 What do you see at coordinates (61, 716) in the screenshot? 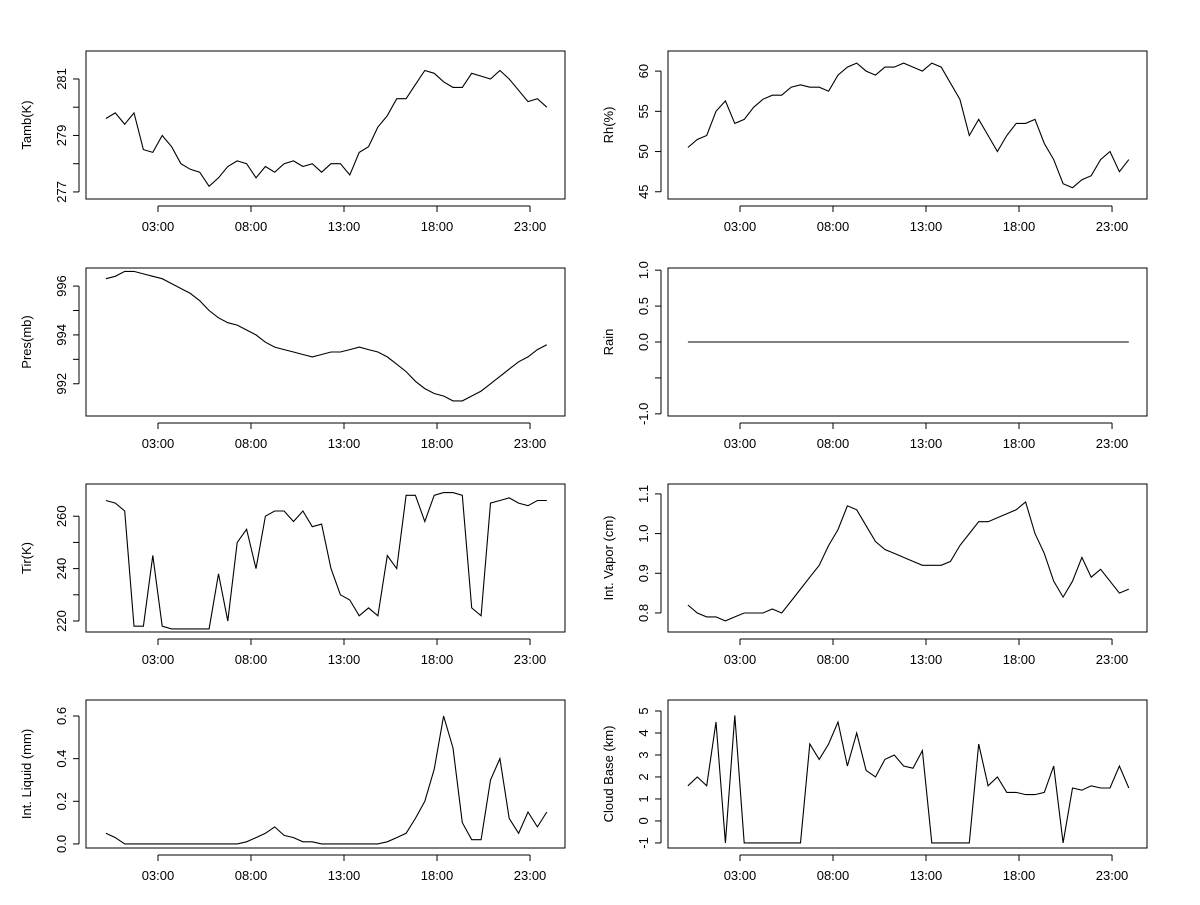
I see `y-tick-label: 0.6` at bounding box center [61, 716].